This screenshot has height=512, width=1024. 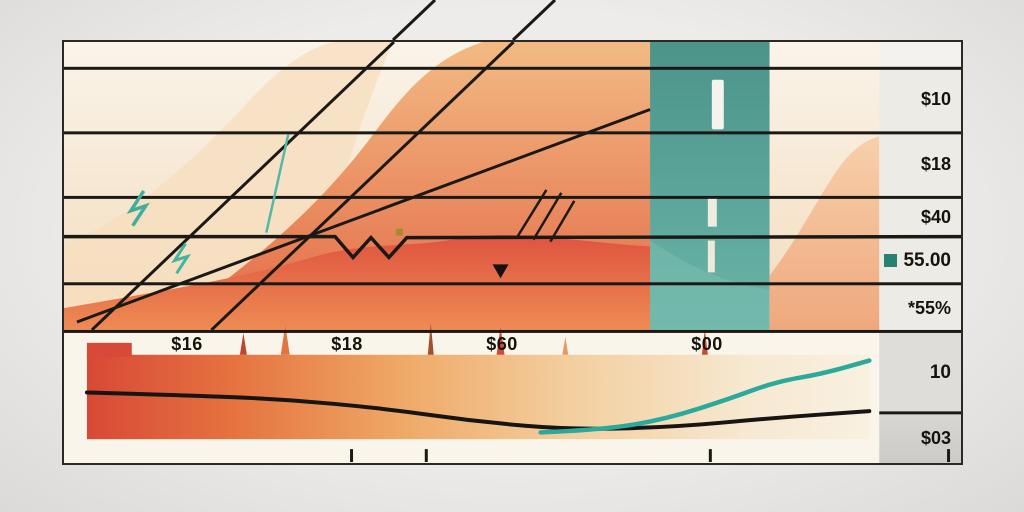 What do you see at coordinates (920, 373) in the screenshot?
I see `right-panel-row: 10` at bounding box center [920, 373].